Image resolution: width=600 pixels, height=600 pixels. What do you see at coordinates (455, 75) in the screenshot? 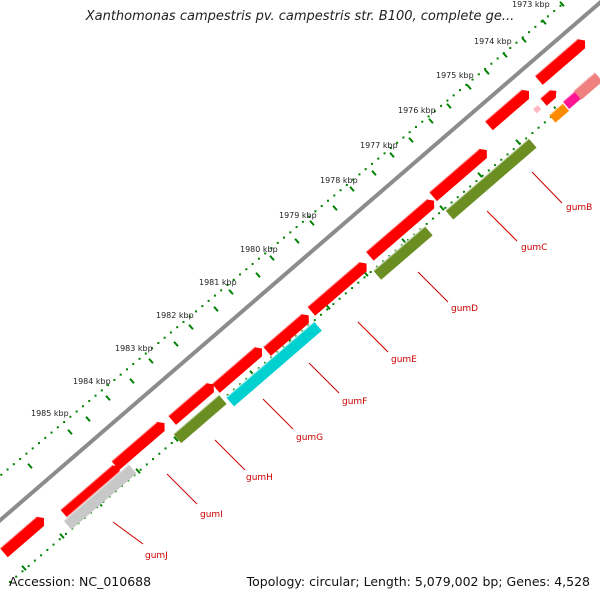
I see `kbp-label: 1975 kbp` at bounding box center [455, 75].